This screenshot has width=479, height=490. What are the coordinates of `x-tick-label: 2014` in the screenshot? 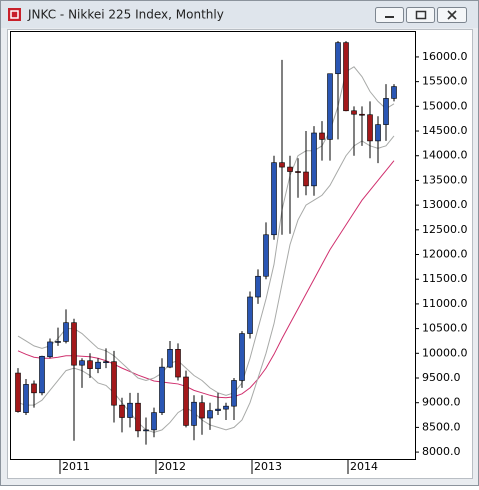 It's located at (364, 466).